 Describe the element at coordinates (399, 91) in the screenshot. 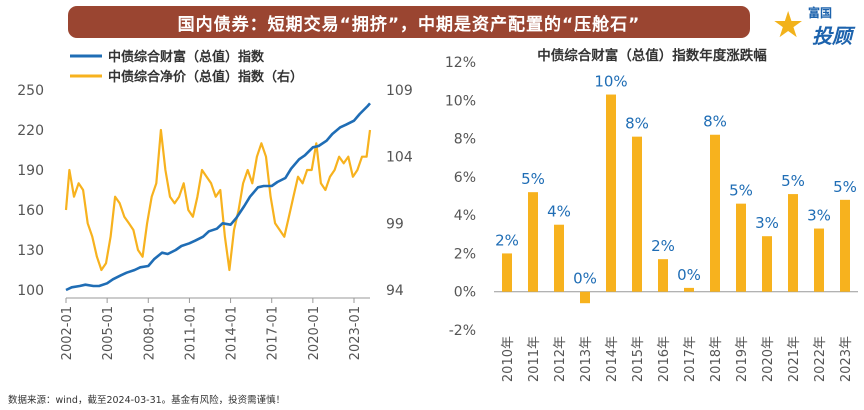

I see `y-right-tick-label: 109` at that location.